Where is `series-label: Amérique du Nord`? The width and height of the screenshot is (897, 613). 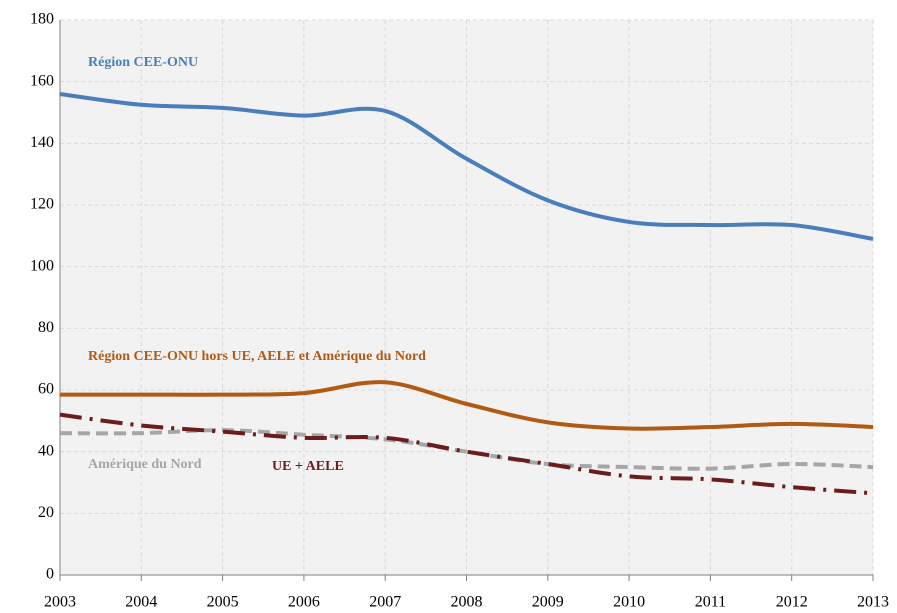 series-label: Amérique du Nord is located at coordinates (145, 464).